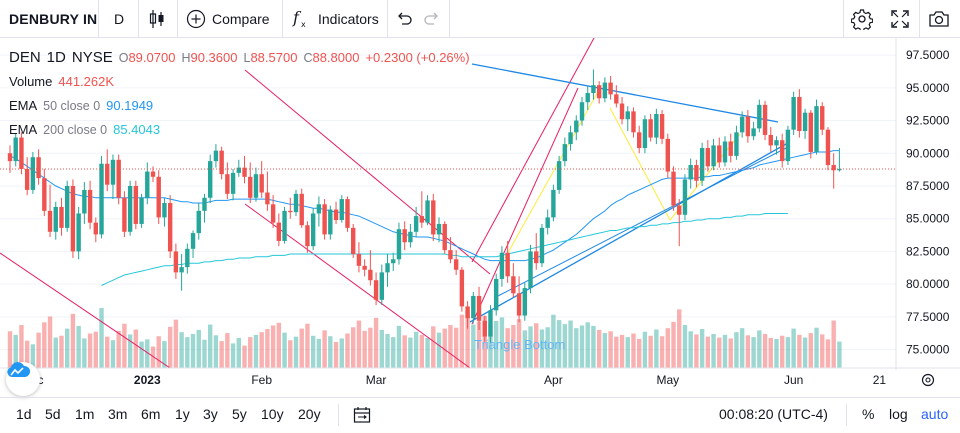 This screenshot has width=960, height=433. I want to click on undo-button, so click(404, 19).